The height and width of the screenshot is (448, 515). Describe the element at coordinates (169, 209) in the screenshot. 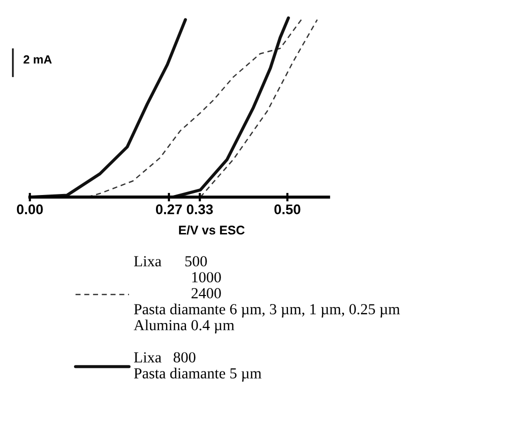

I see `x-tick-label: 0.27` at that location.